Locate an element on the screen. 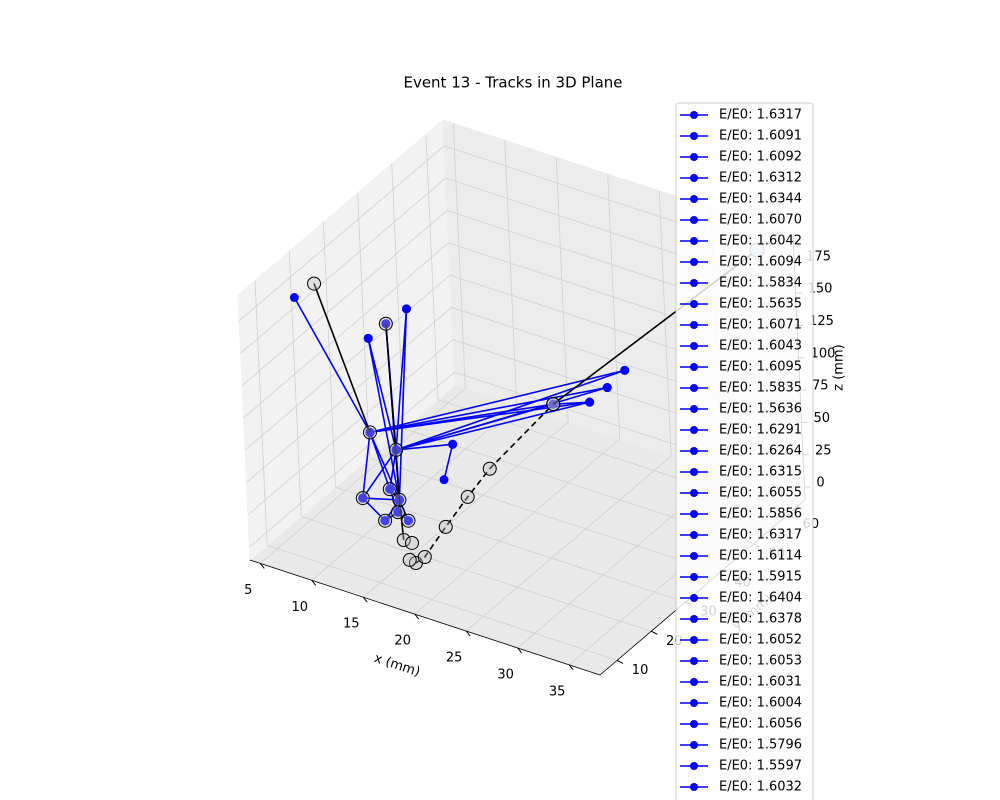  legend-label: E/E0: 1.6070 is located at coordinates (760, 220).